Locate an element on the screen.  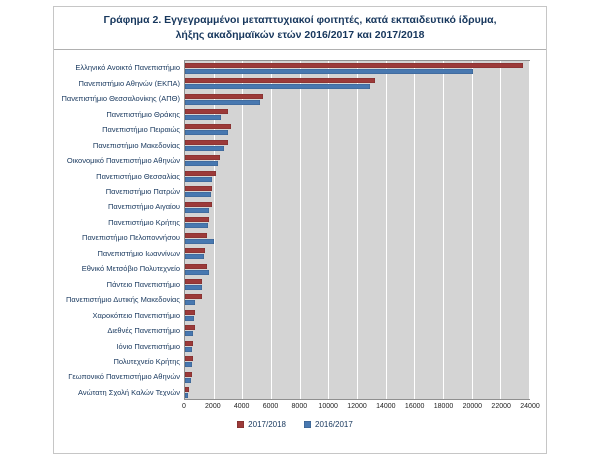
x-tick-label: 2000 is located at coordinates (213, 407).